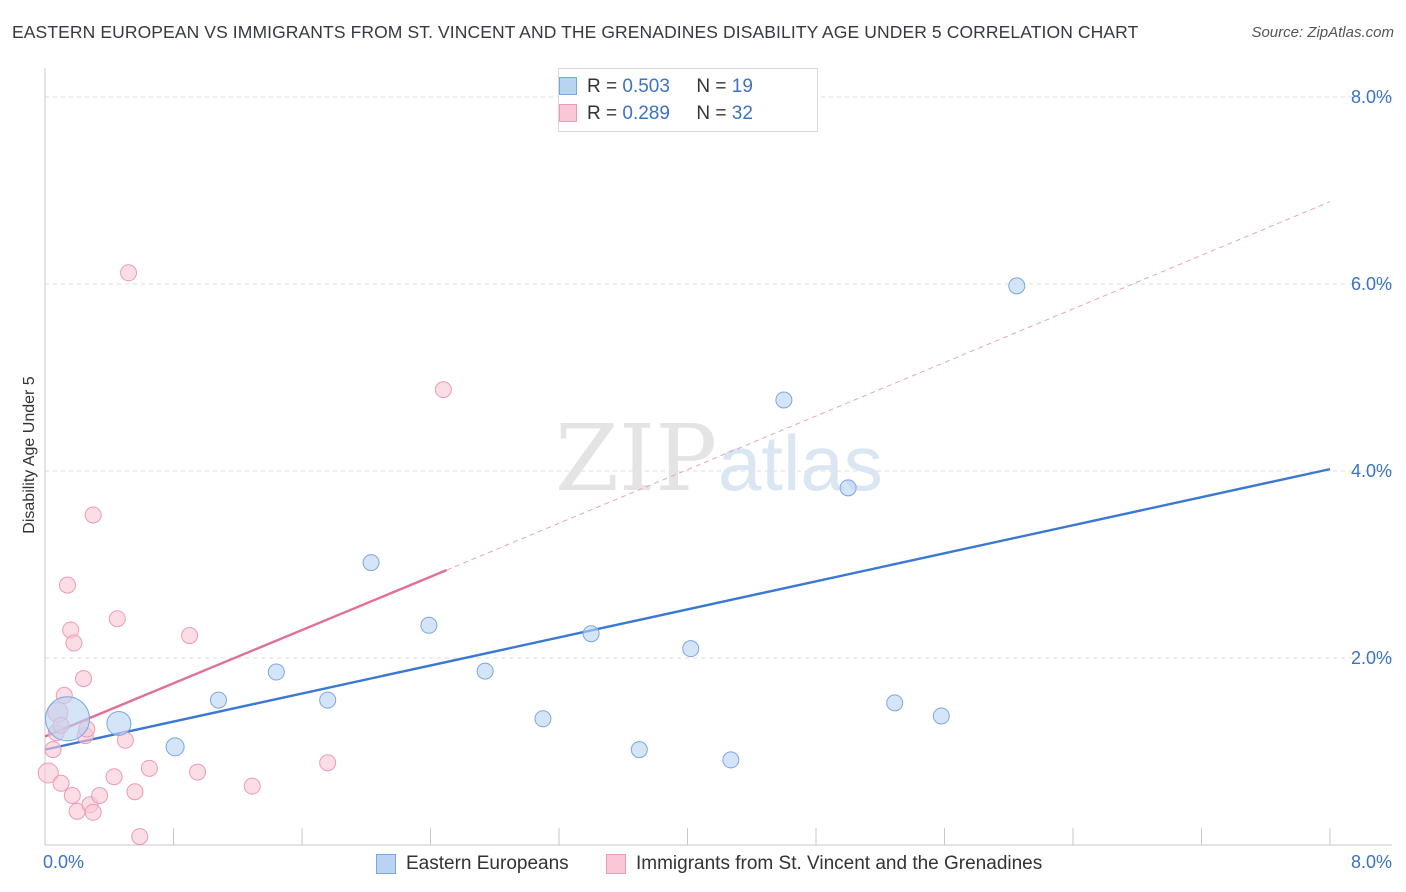 This screenshot has width=1406, height=892. Describe the element at coordinates (1322, 32) in the screenshot. I see `source-label: Source: ZipAtlas.com` at that location.